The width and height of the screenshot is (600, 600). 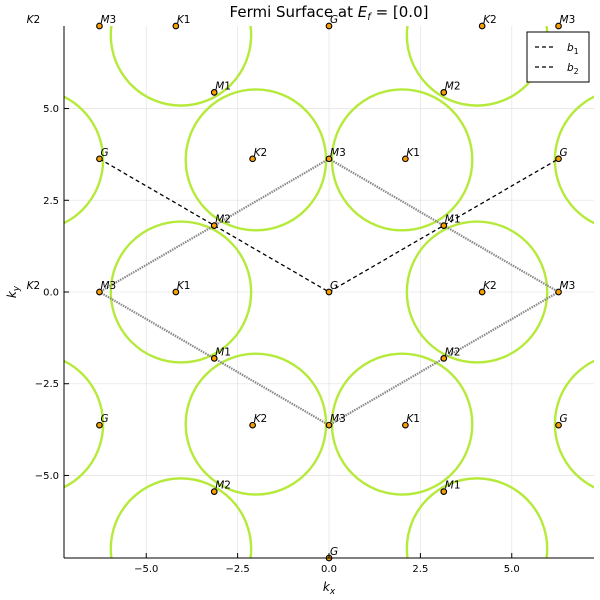 What do you see at coordinates (261, 153) in the screenshot?
I see `point-label-9: K2` at bounding box center [261, 153].